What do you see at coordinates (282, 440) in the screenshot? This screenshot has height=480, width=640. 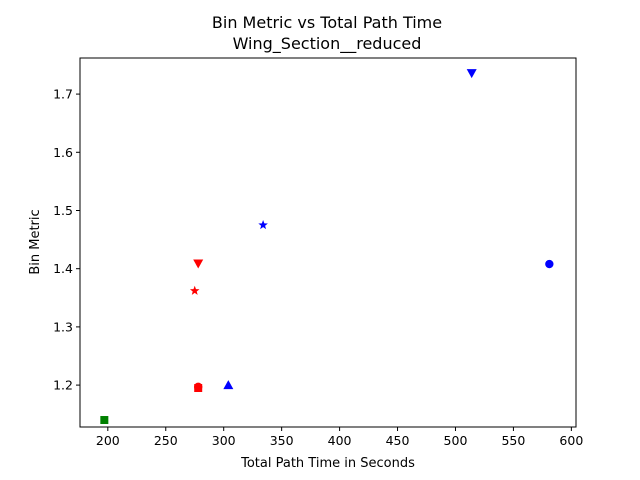 I see `x-tick-label: 350` at bounding box center [282, 440].